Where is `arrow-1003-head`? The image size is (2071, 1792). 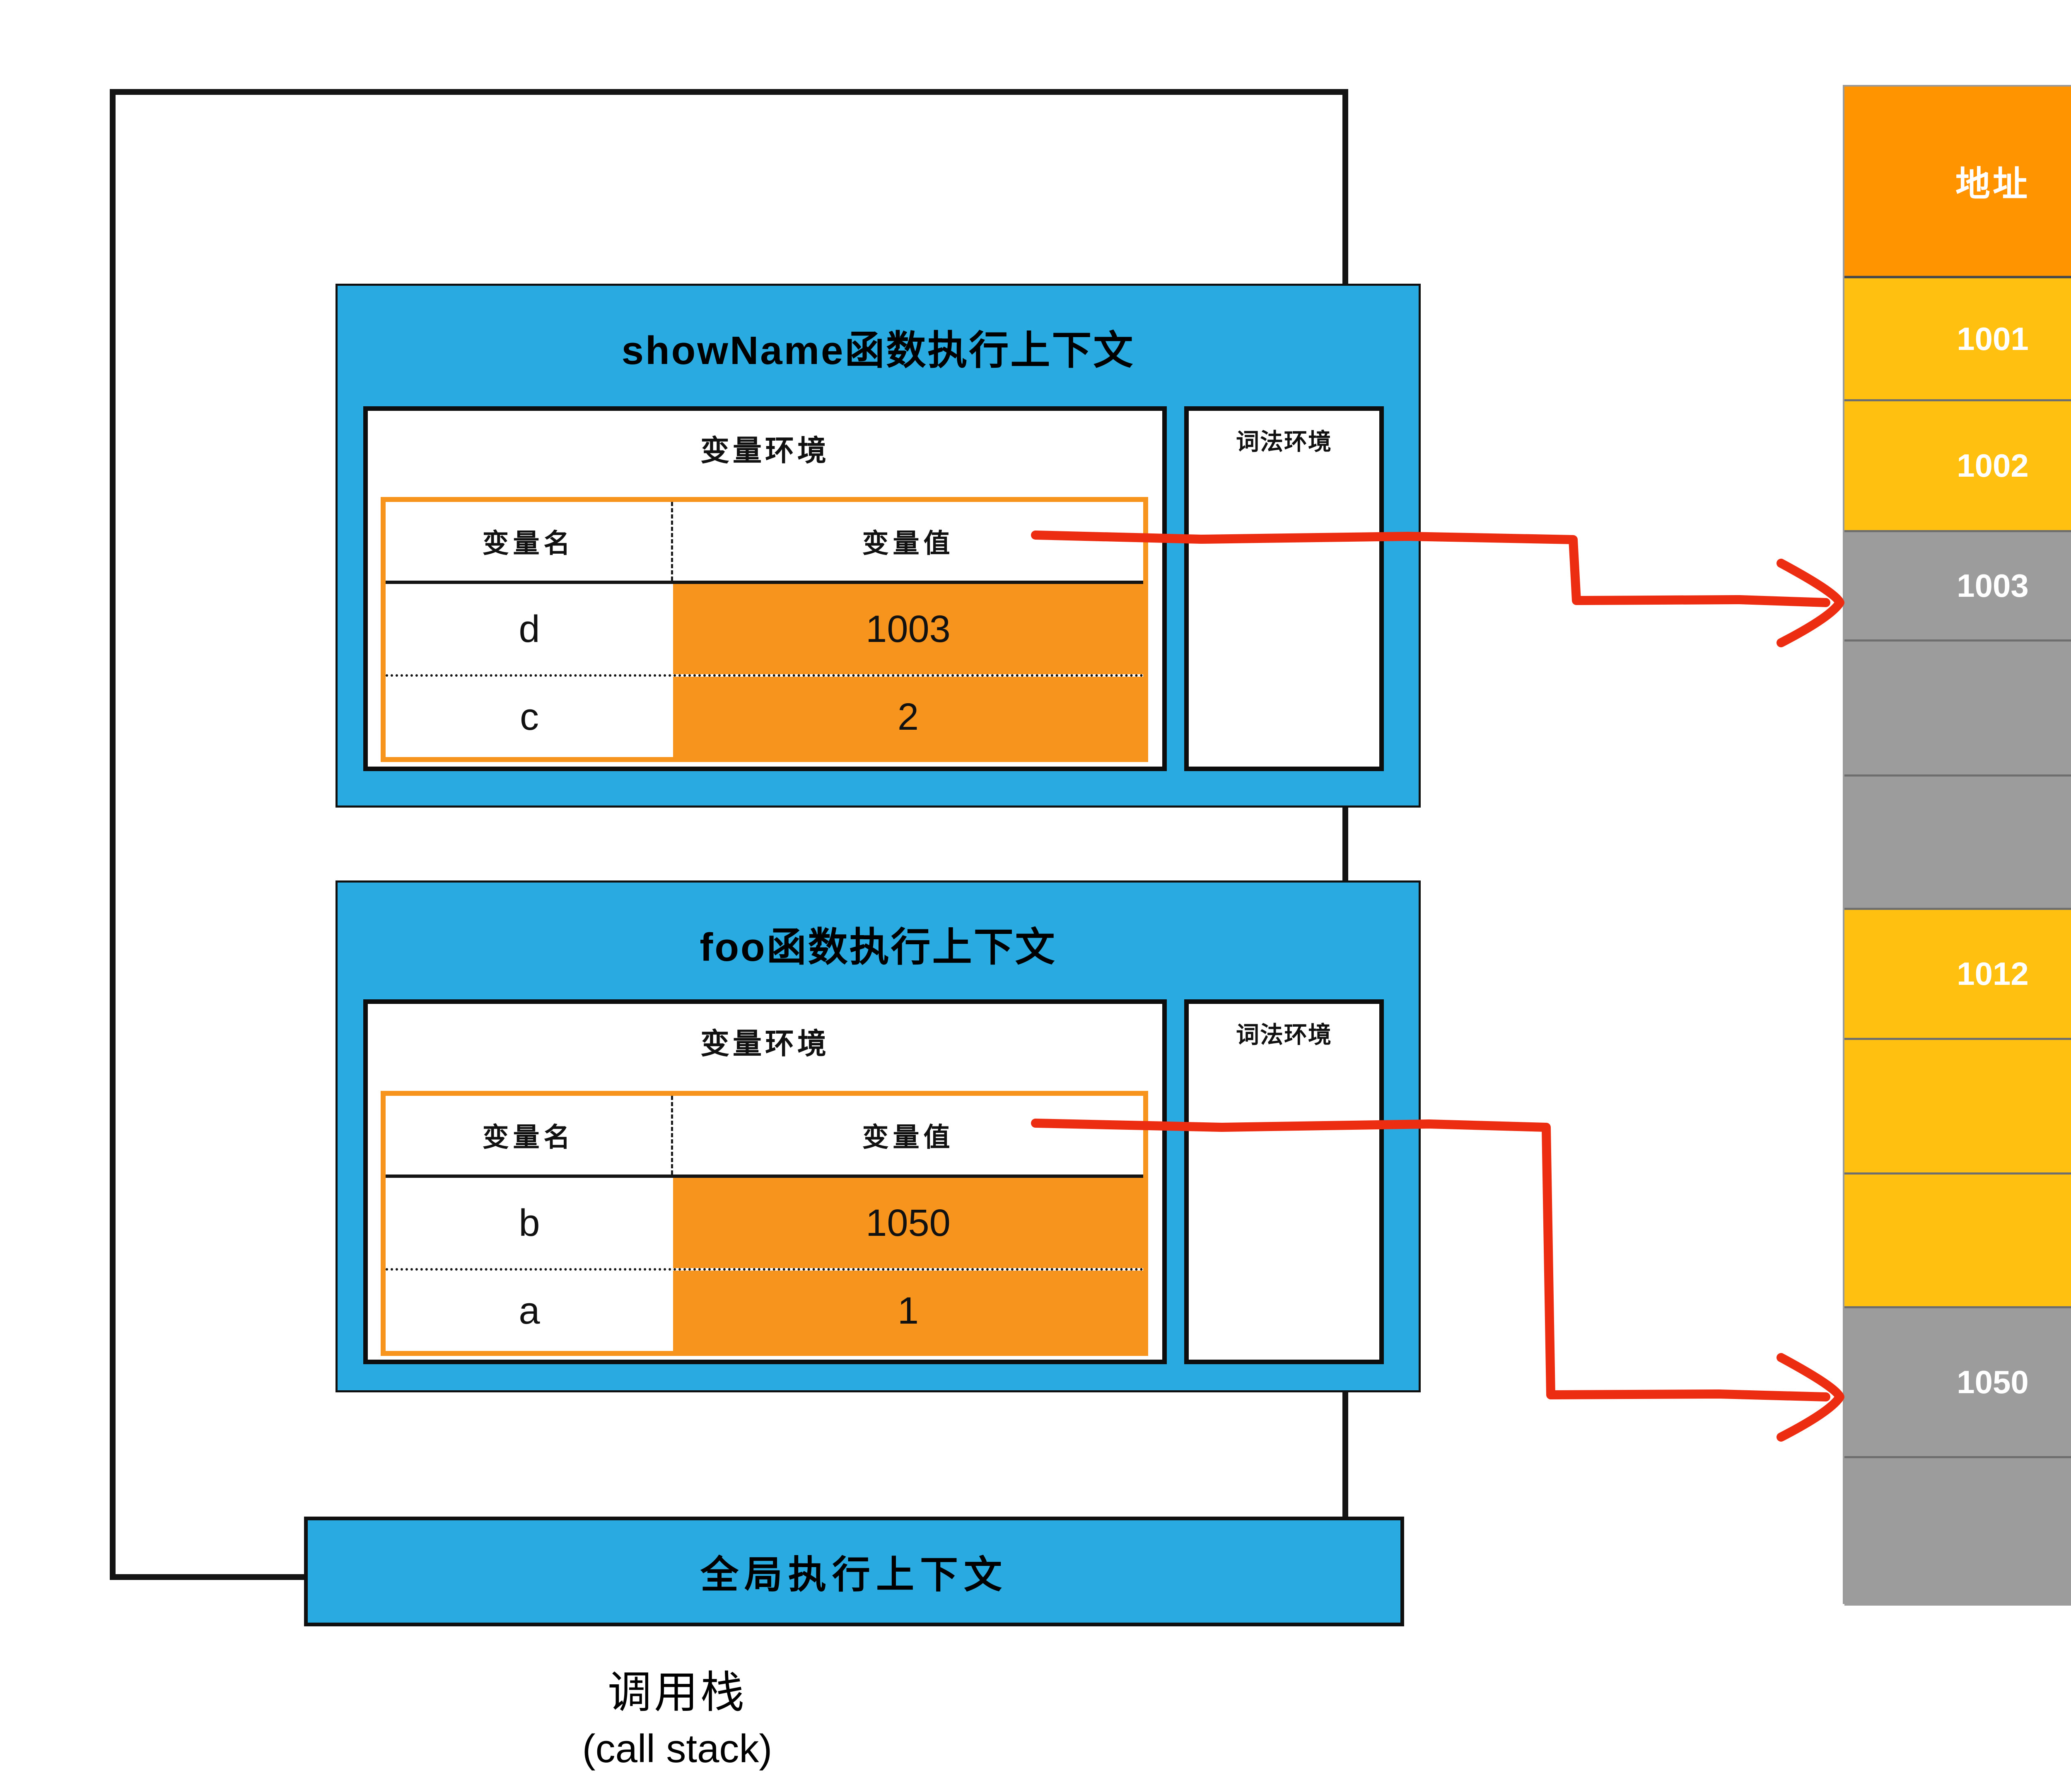 arrow-1003-head is located at coordinates (1811, 603).